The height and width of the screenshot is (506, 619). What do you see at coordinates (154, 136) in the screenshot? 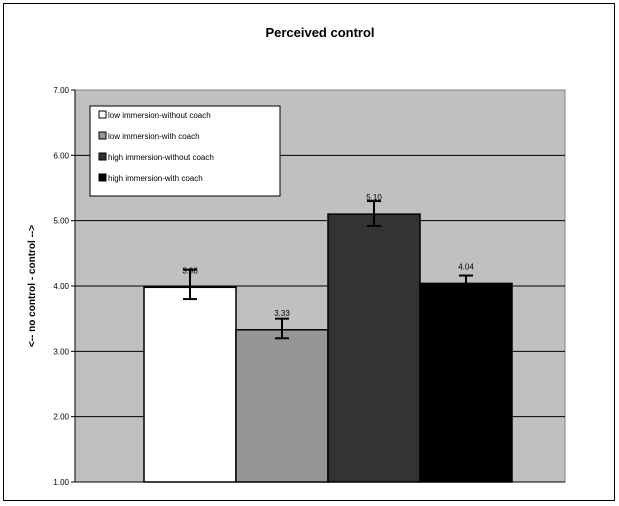
I see `legend-entry: low immersion-with coach` at bounding box center [154, 136].